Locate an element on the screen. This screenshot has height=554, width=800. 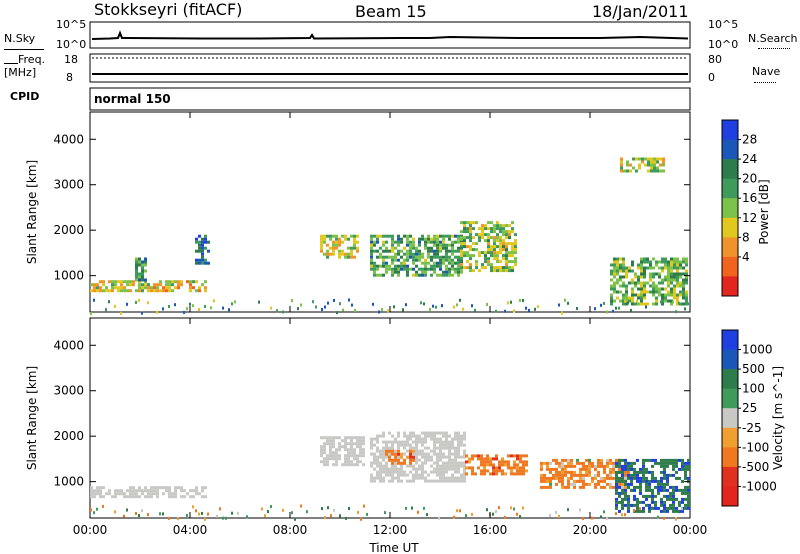
y-tick-label: 2000 is located at coordinates (68, 230).